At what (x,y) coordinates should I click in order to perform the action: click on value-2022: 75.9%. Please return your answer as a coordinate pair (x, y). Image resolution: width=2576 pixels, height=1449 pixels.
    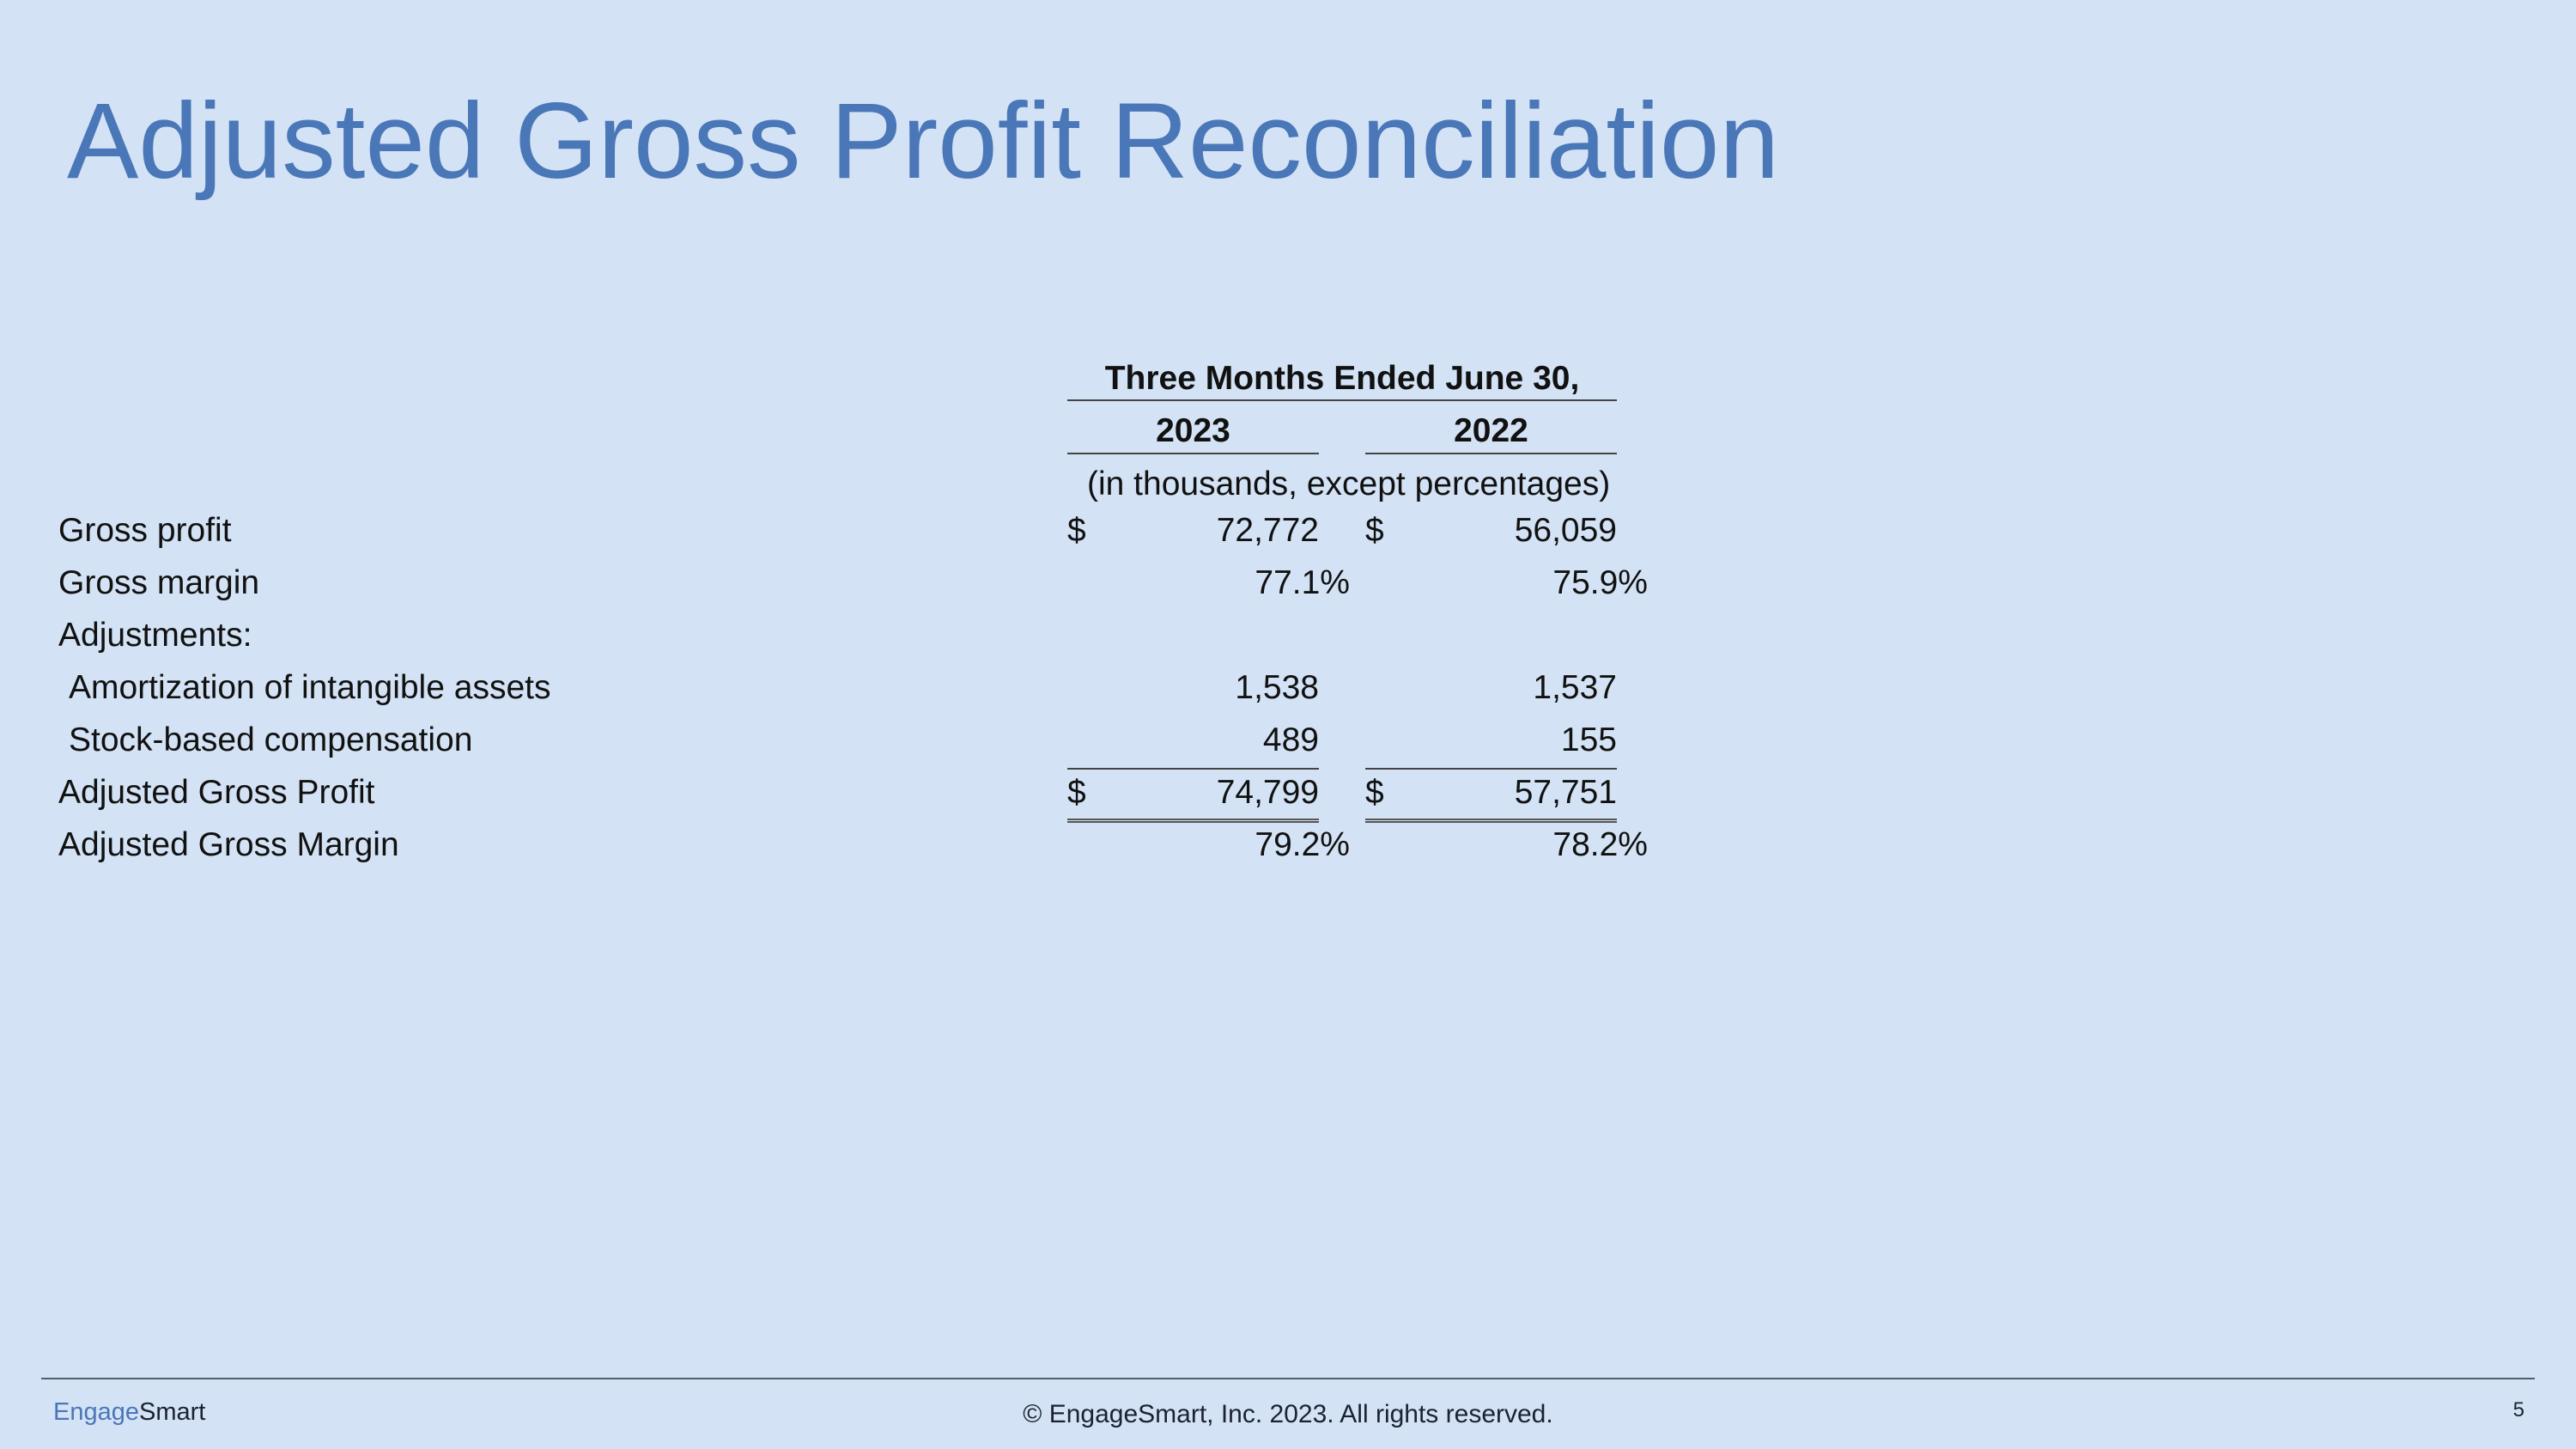
    Looking at the image, I should click on (1600, 582).